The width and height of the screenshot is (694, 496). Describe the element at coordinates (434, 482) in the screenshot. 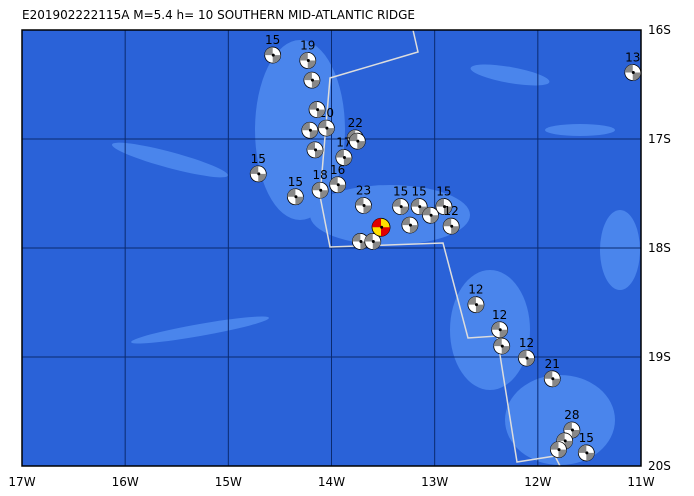

I see `x-tick-label: 13W` at that location.